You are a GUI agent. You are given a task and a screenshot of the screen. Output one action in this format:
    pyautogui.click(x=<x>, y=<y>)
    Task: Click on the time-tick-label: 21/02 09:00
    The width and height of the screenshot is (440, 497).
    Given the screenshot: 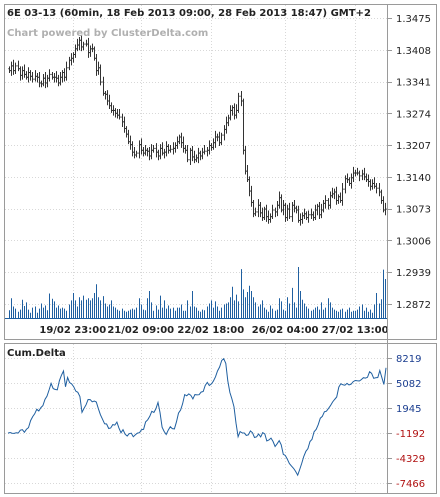 What is the action you would take?
    pyautogui.click(x=140, y=330)
    